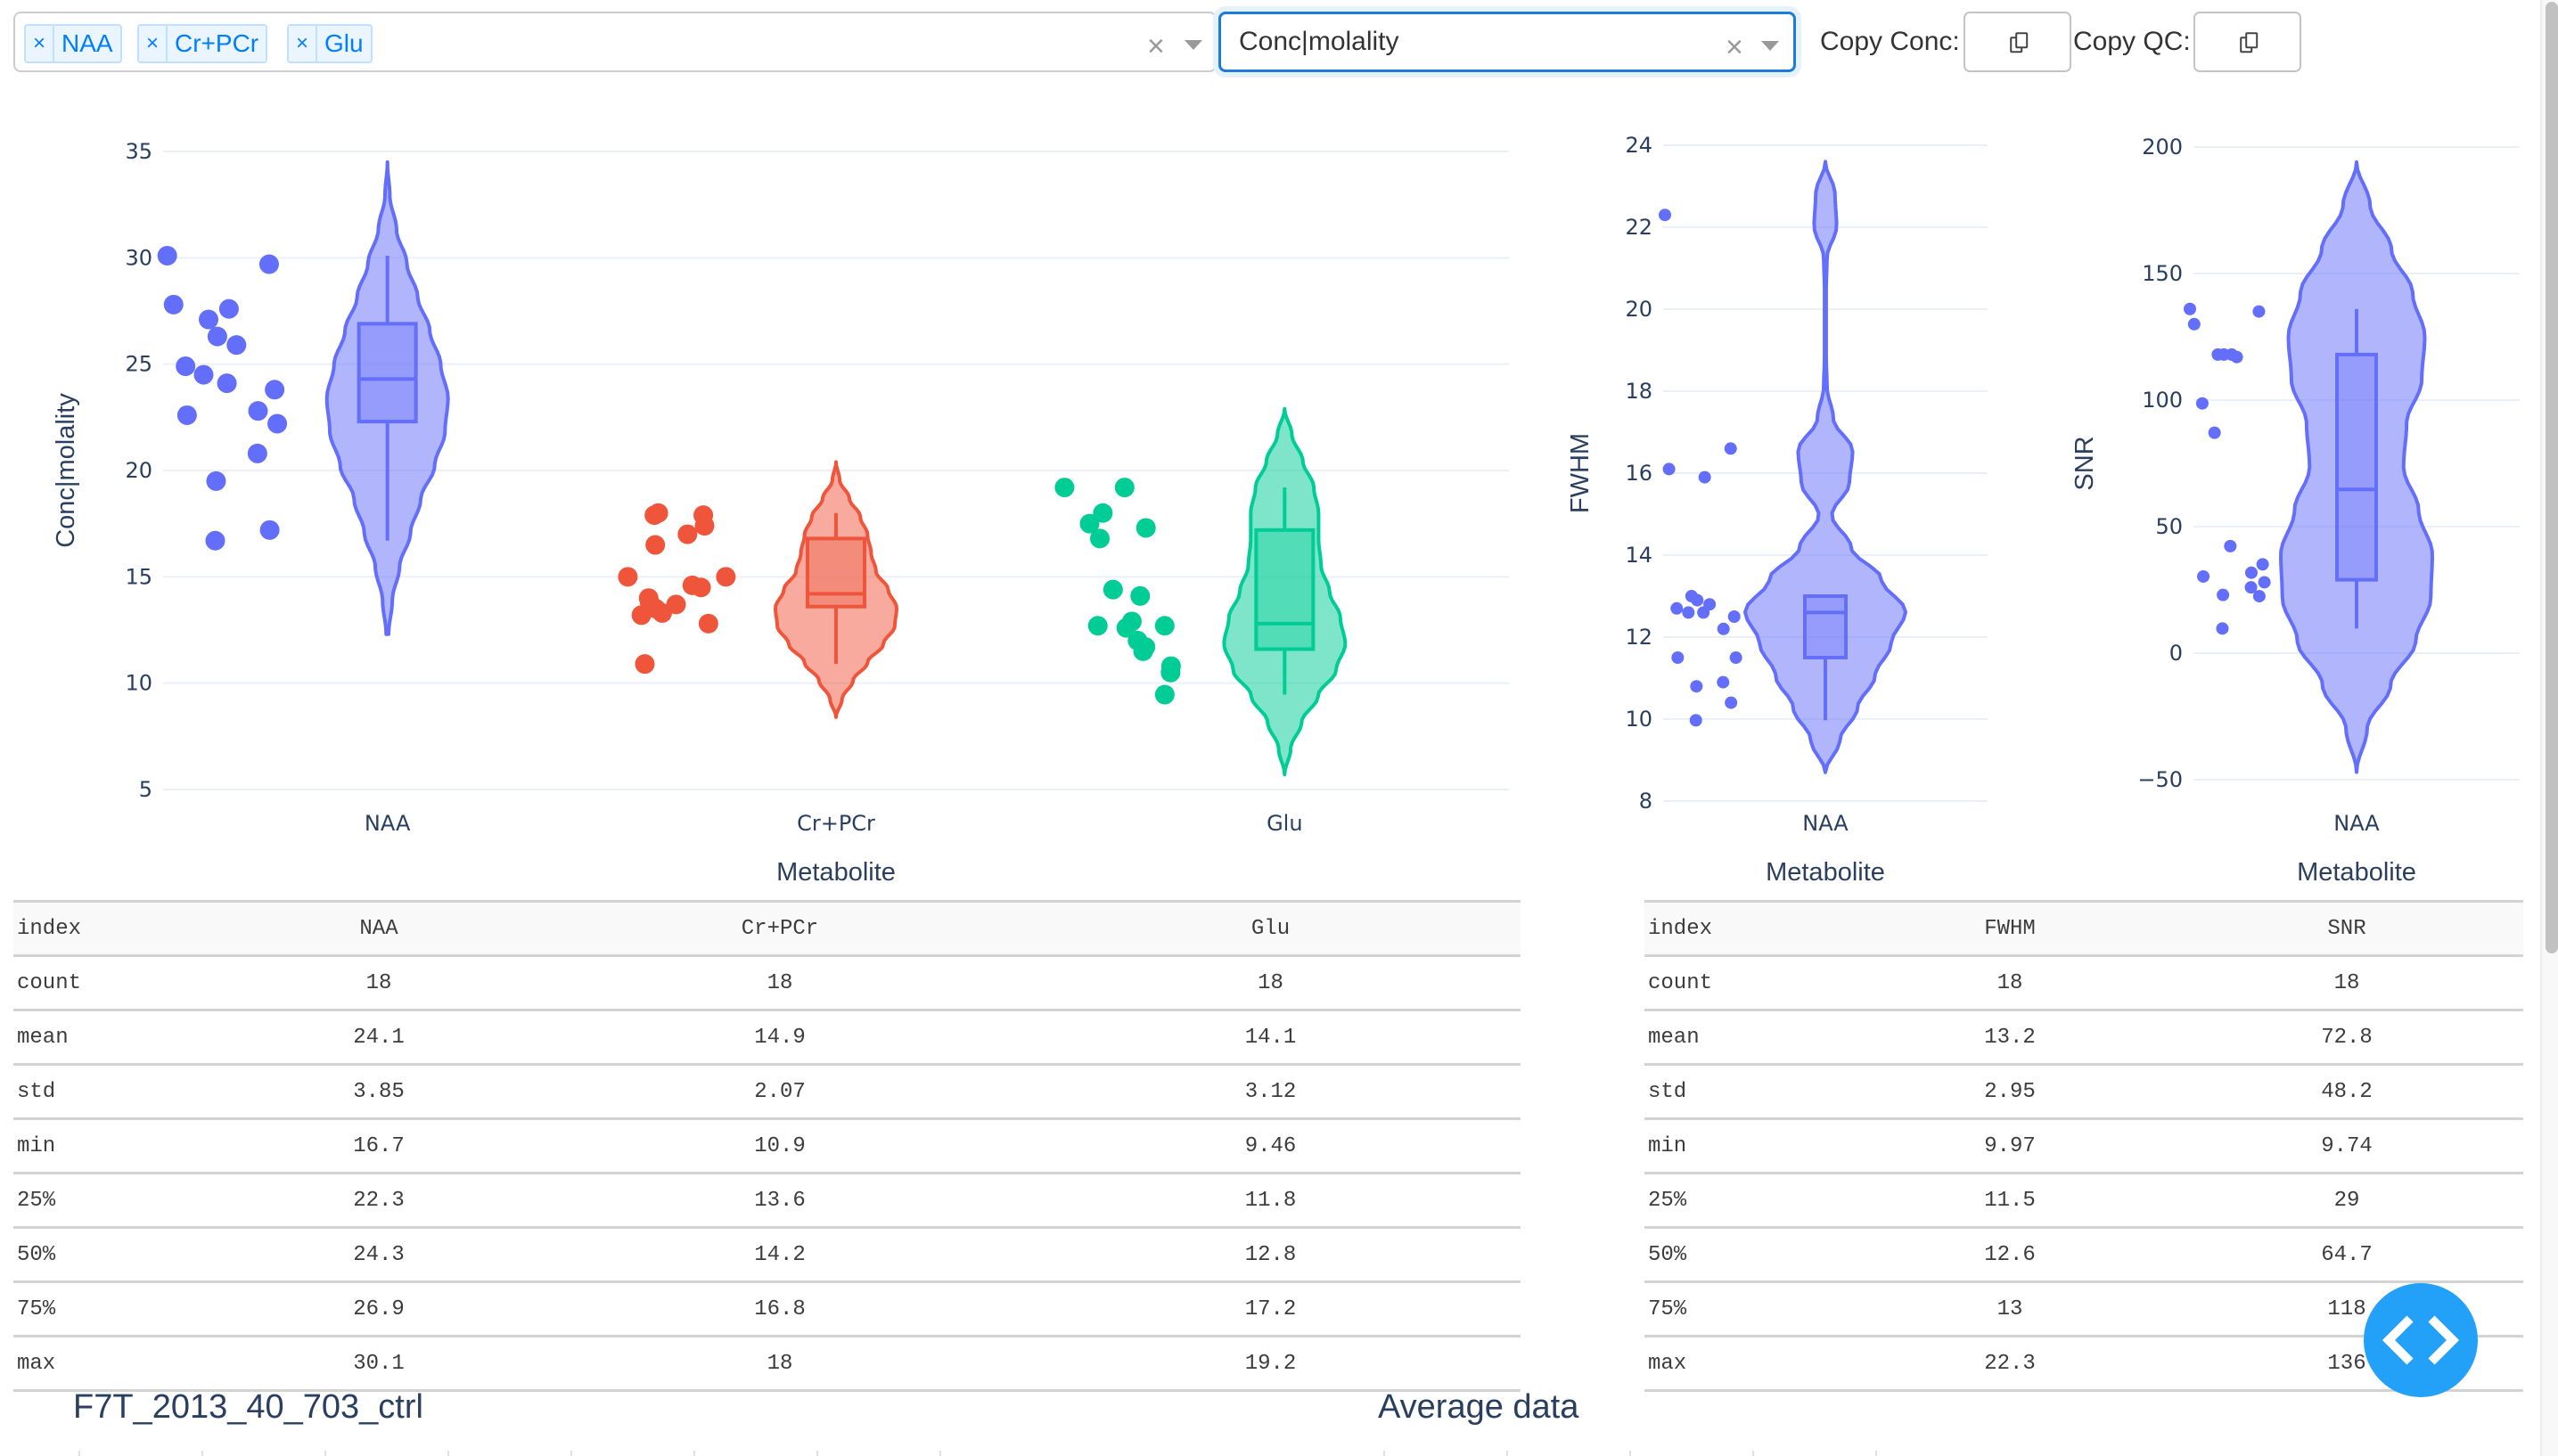 The image size is (2558, 1456). I want to click on fwhm-violin-chart: 8 10 12 14 16 18 20 22 24 FWHM Metabolite NAA, so click(1782, 494).